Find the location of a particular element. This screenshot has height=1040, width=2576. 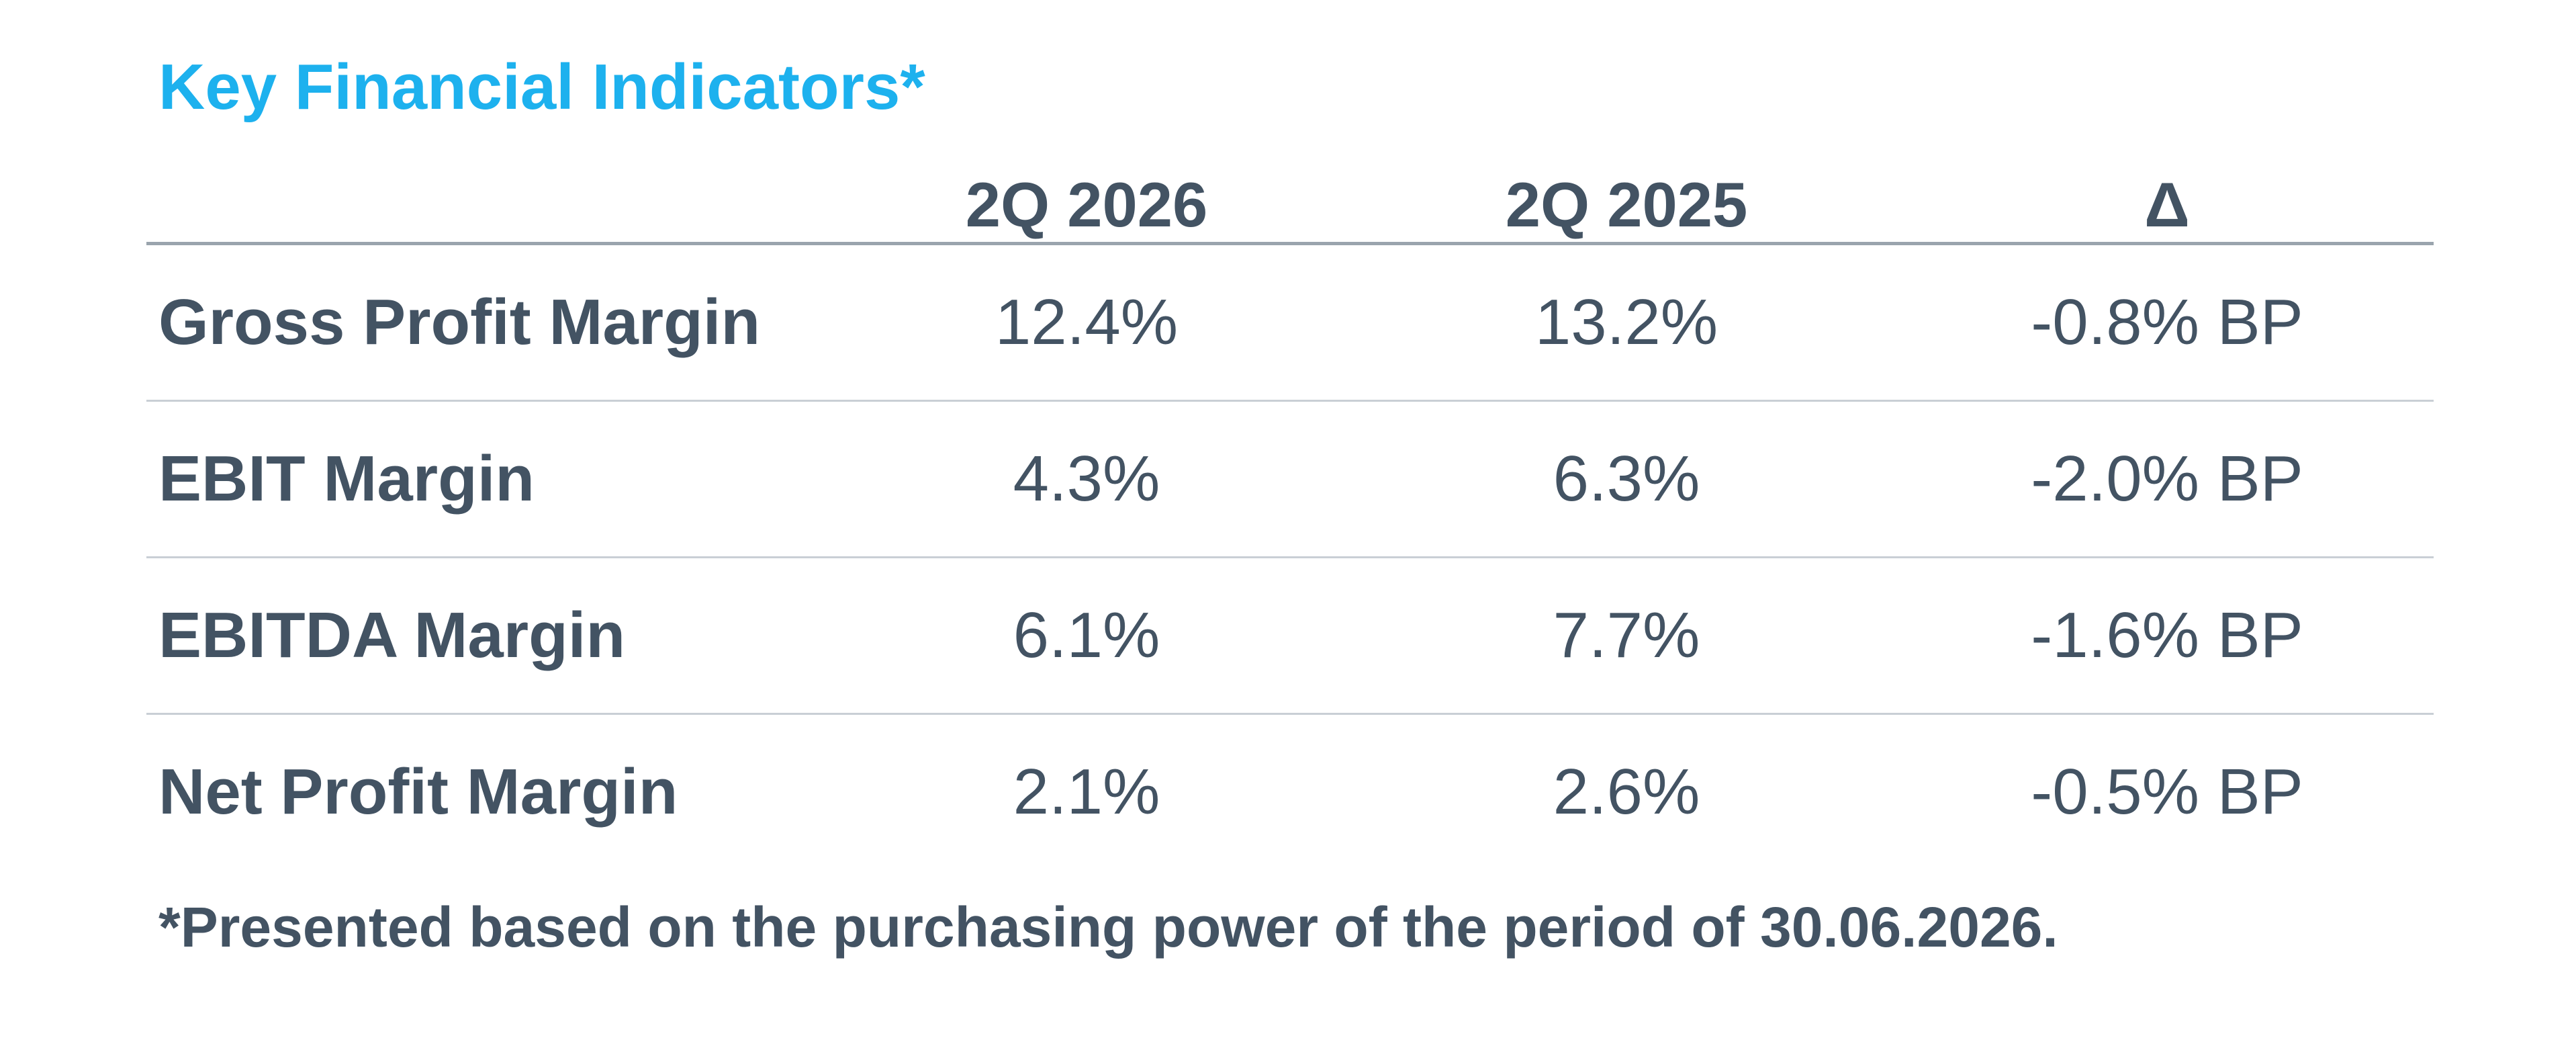

value-delta: -0.5% BP is located at coordinates (2167, 792).